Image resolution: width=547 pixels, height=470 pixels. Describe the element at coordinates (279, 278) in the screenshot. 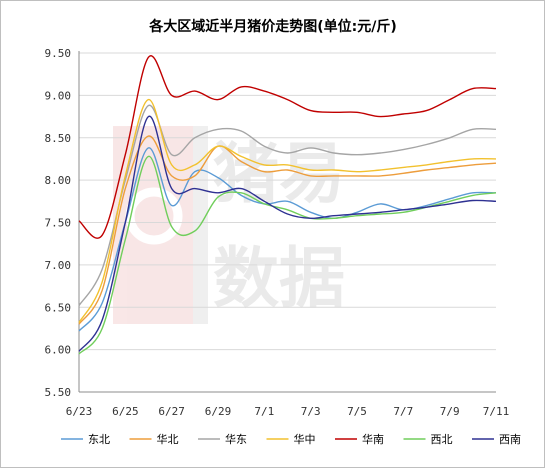

I see `svg-text: 数据` at that location.